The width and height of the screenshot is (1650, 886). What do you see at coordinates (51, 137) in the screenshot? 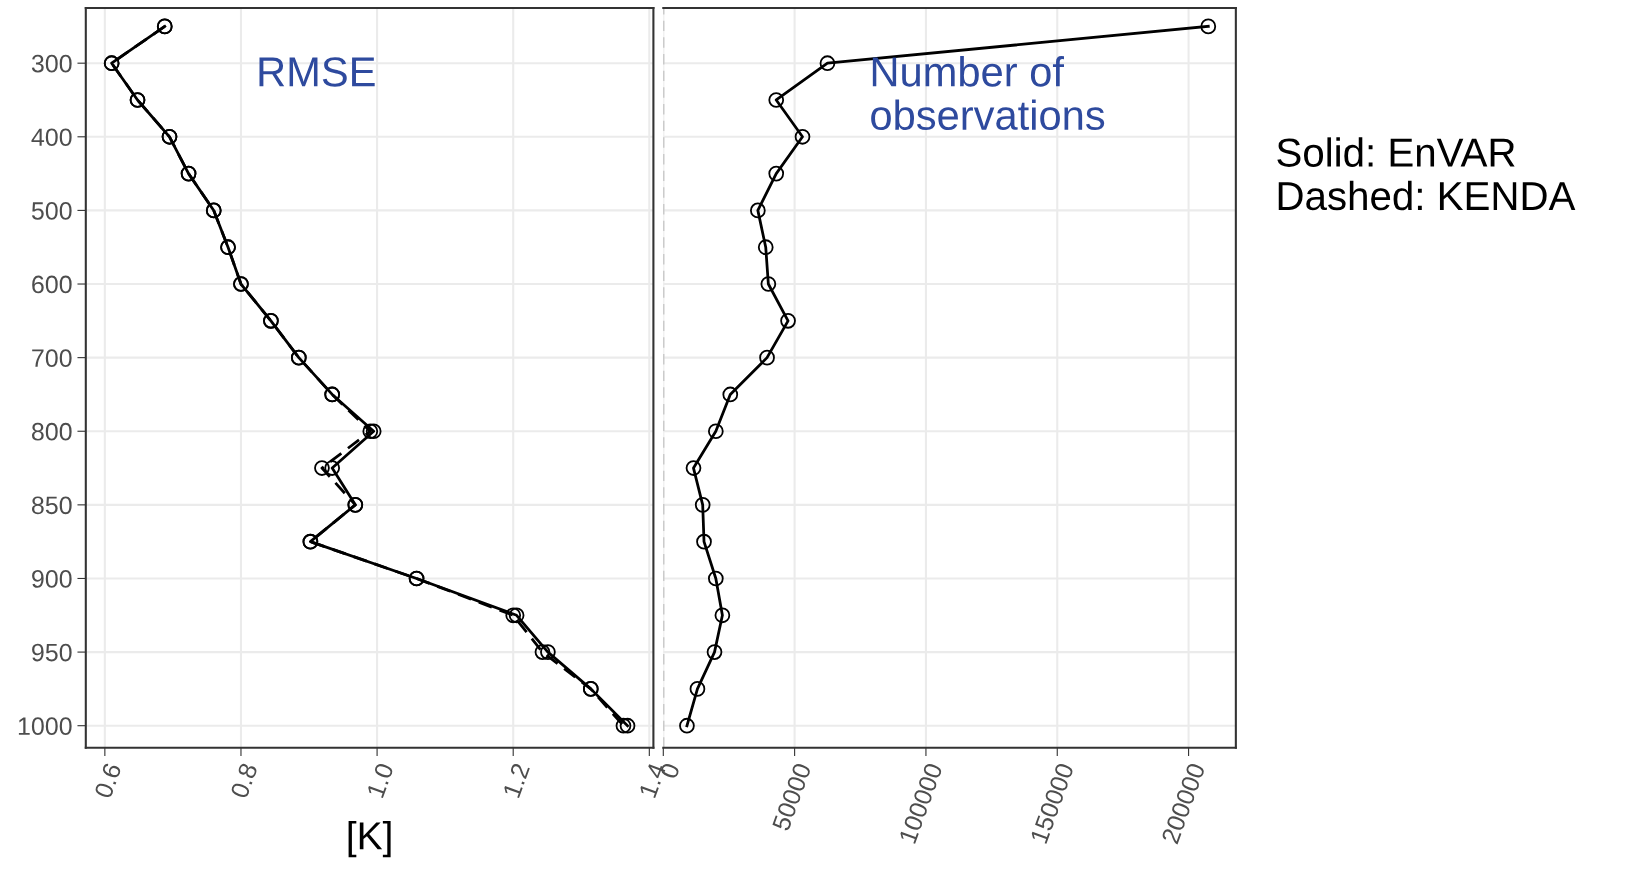
I see `y-tick-label: 400` at bounding box center [51, 137].